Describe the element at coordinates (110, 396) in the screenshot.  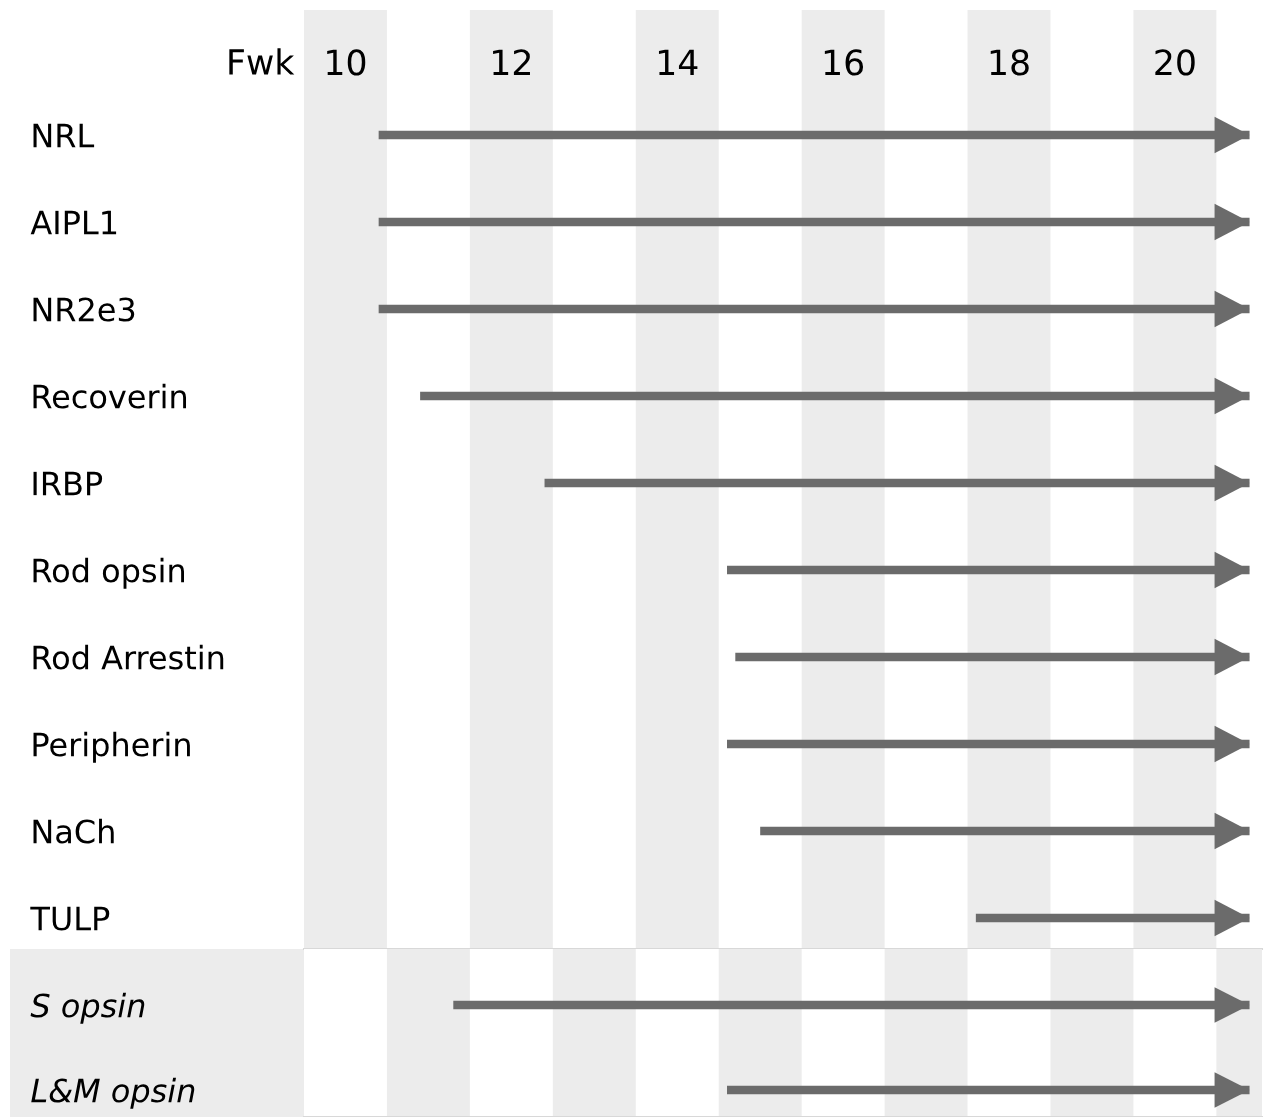
I see `y-tick-label: Recoverin` at that location.